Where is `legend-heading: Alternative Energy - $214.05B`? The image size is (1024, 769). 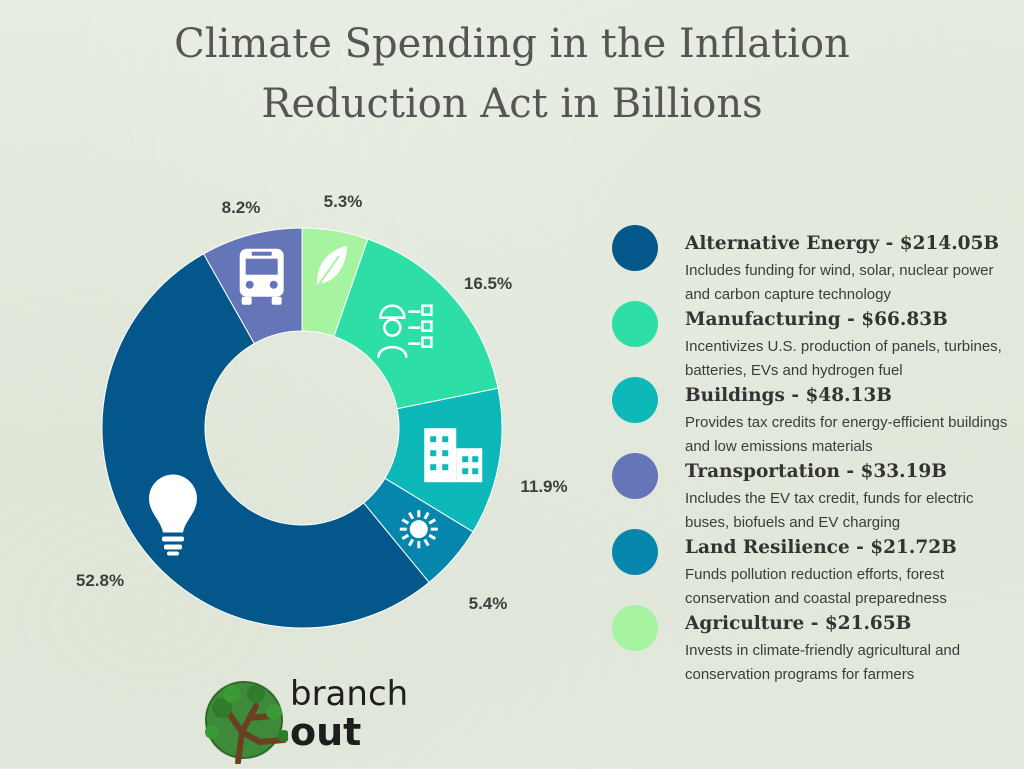
legend-heading: Alternative Energy - $214.05B is located at coordinates (842, 243).